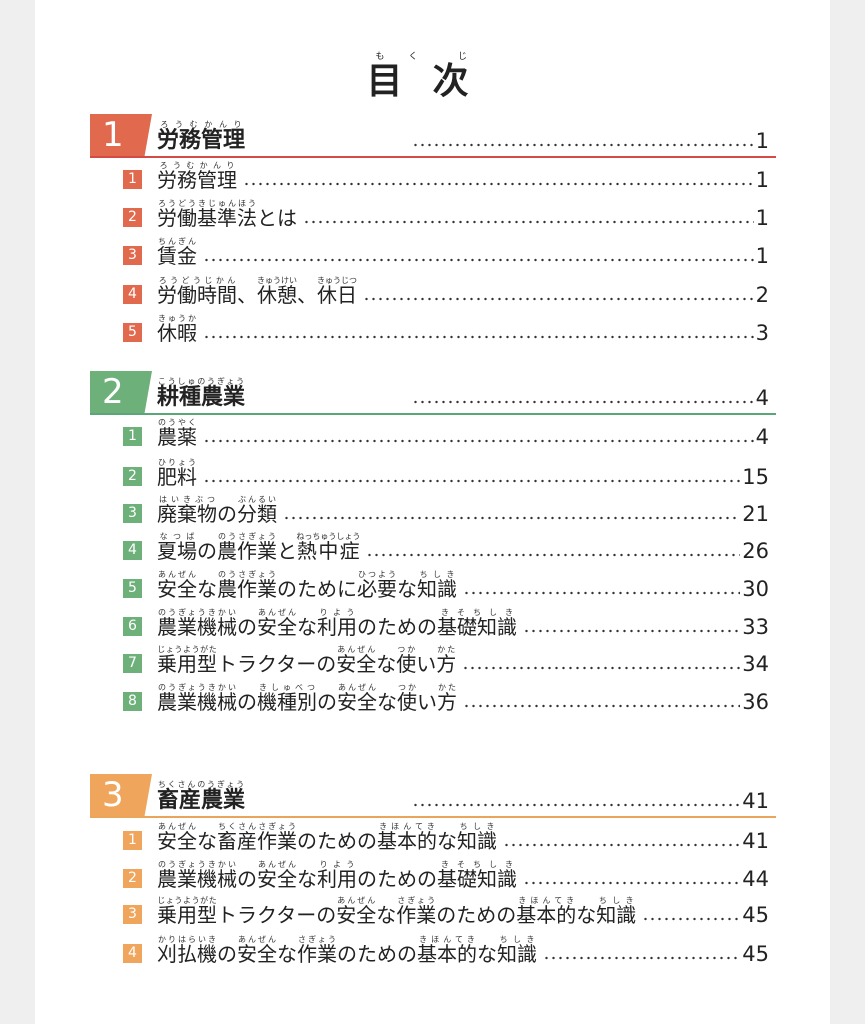 The height and width of the screenshot is (1024, 865). I want to click on section-heading: 3 畜産農業ちくさんのうぎょう 41, so click(432, 796).